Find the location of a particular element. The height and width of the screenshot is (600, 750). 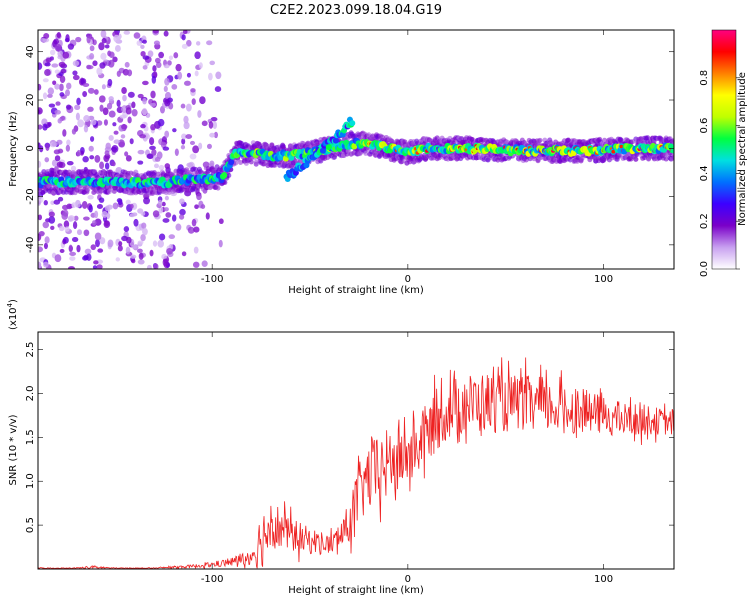

x-tick-label: -100 is located at coordinates (212, 279).